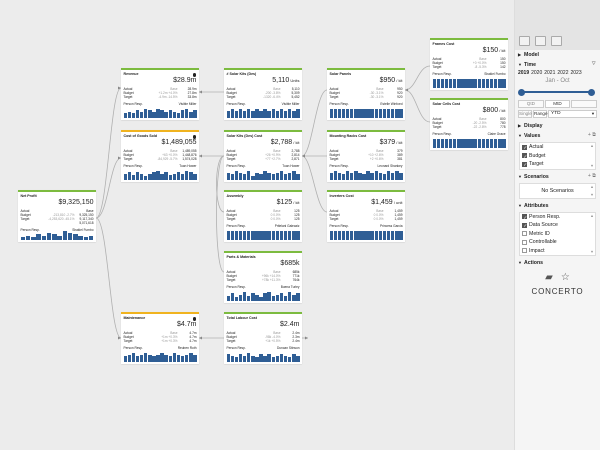  I want to click on metric-value: 5,309, so click(295, 92).